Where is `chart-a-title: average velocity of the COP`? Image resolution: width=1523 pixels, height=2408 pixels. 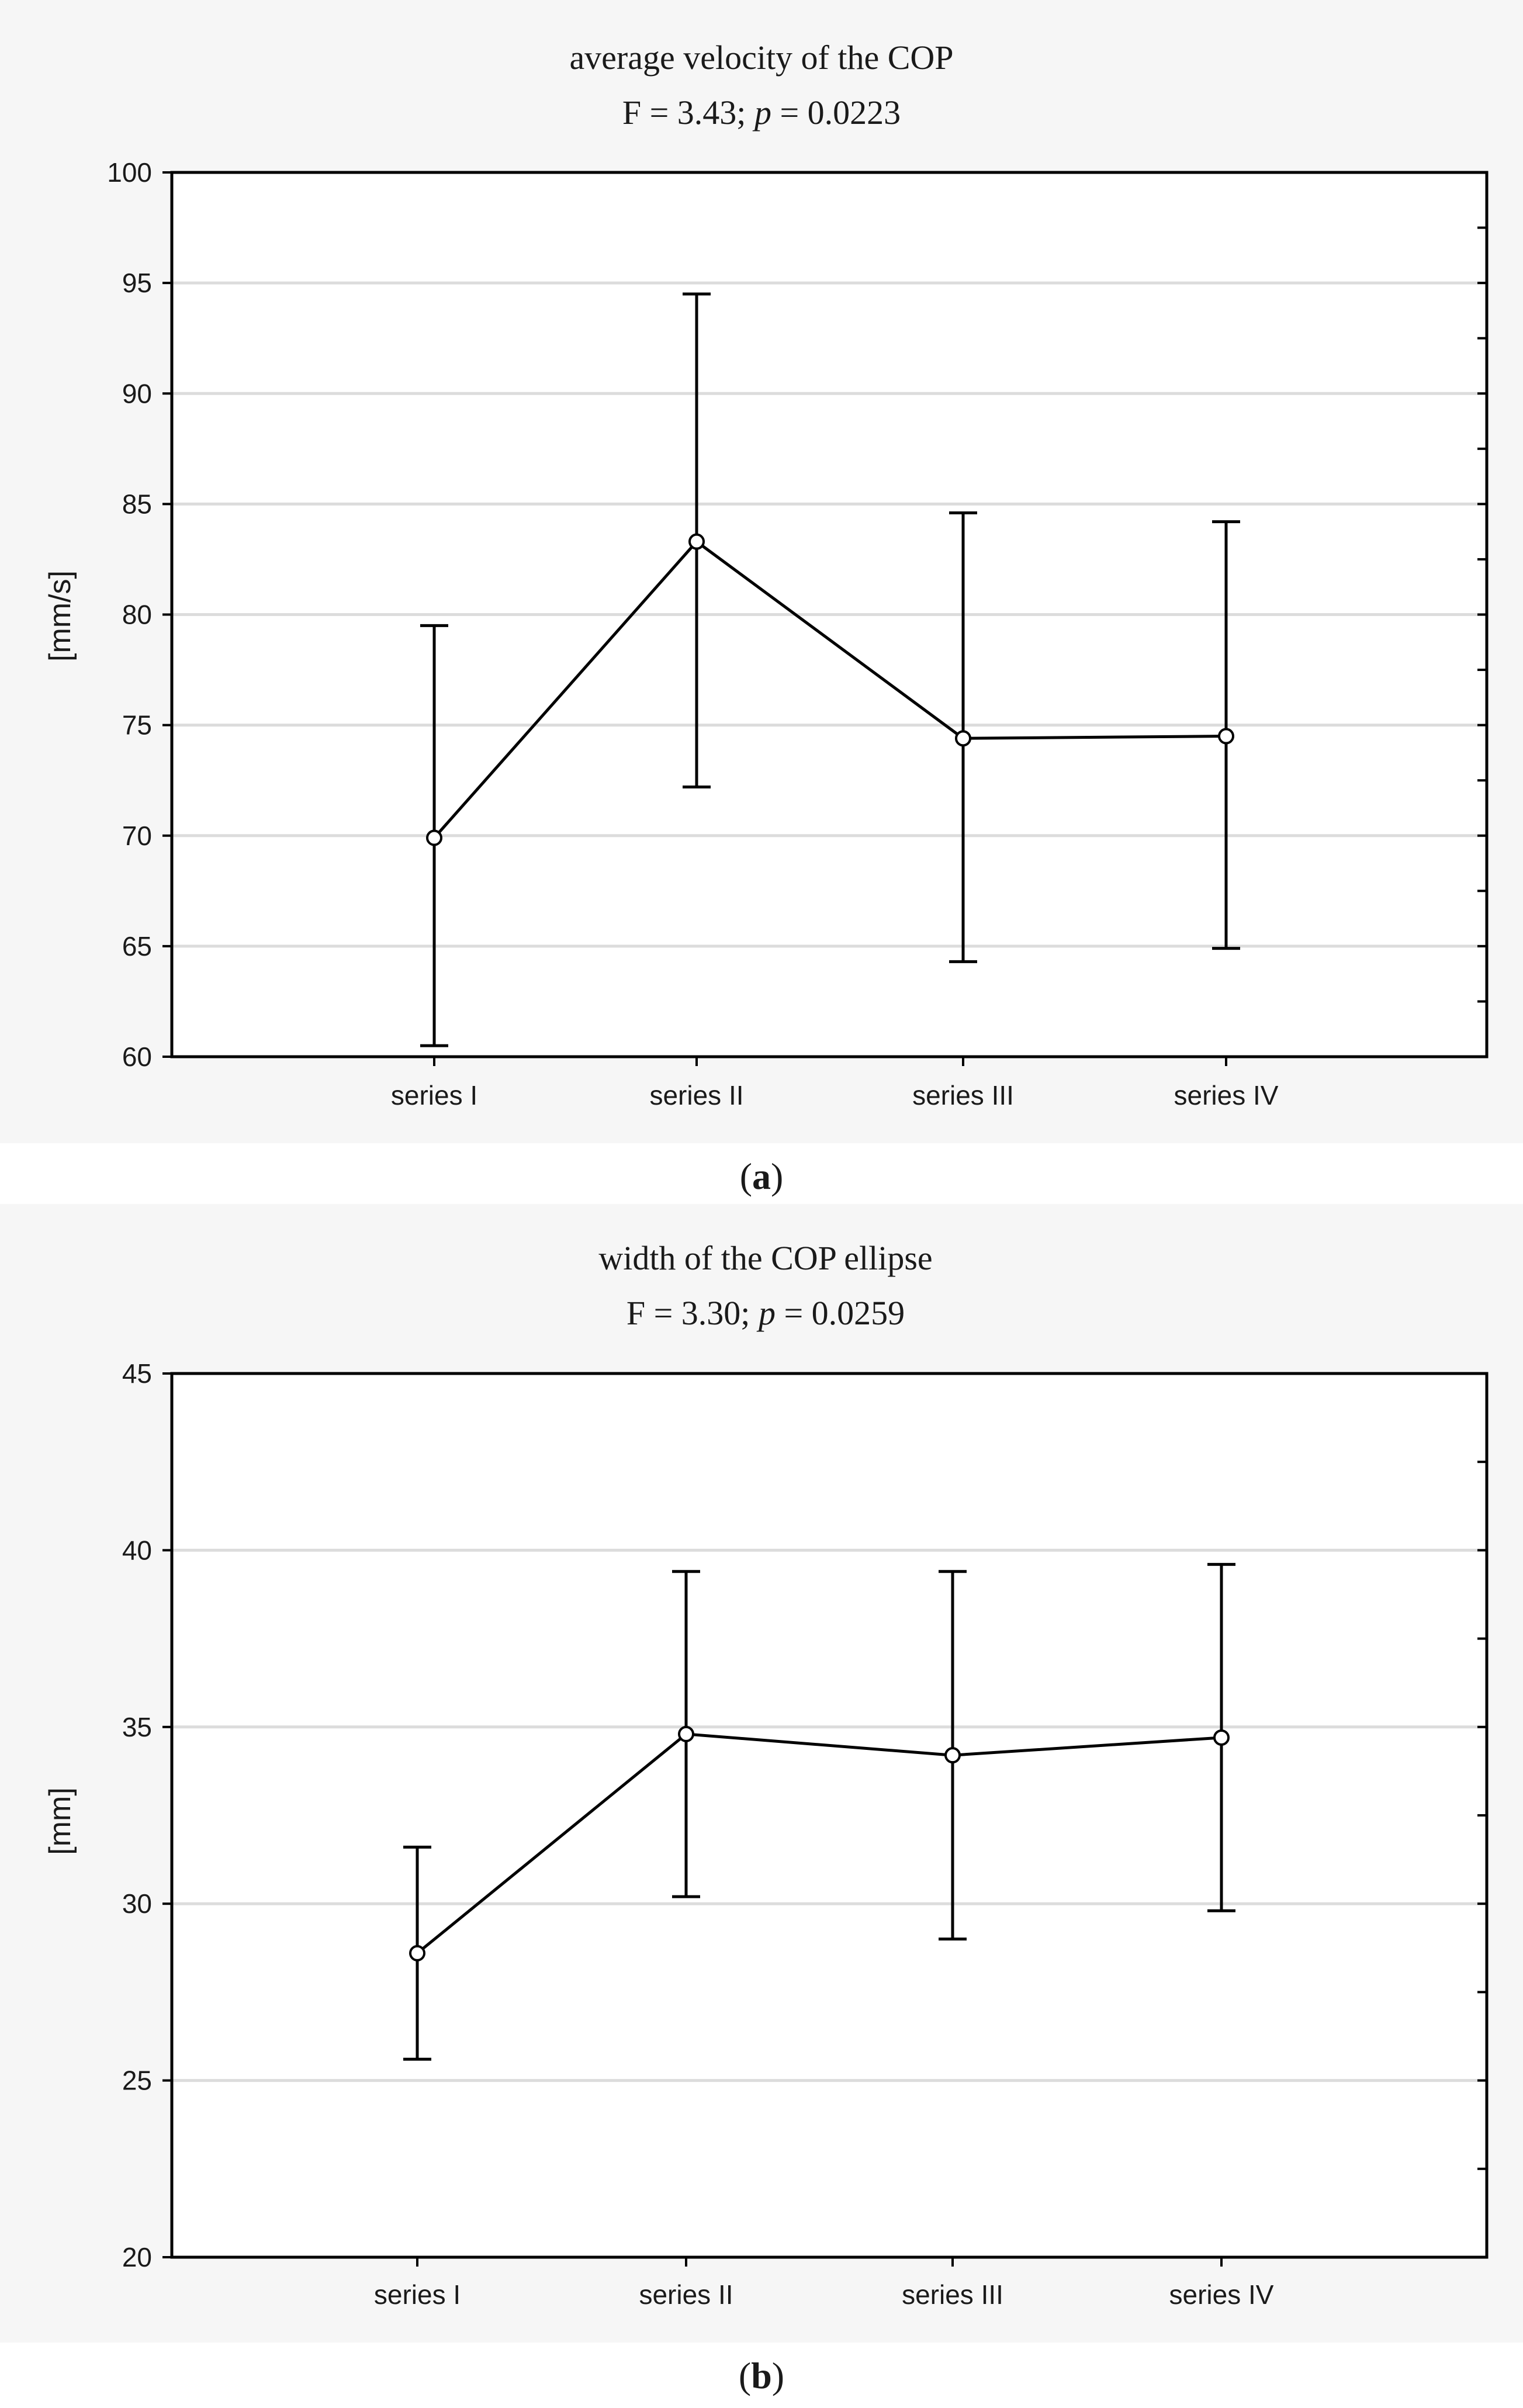 chart-a-title: average velocity of the COP is located at coordinates (761, 58).